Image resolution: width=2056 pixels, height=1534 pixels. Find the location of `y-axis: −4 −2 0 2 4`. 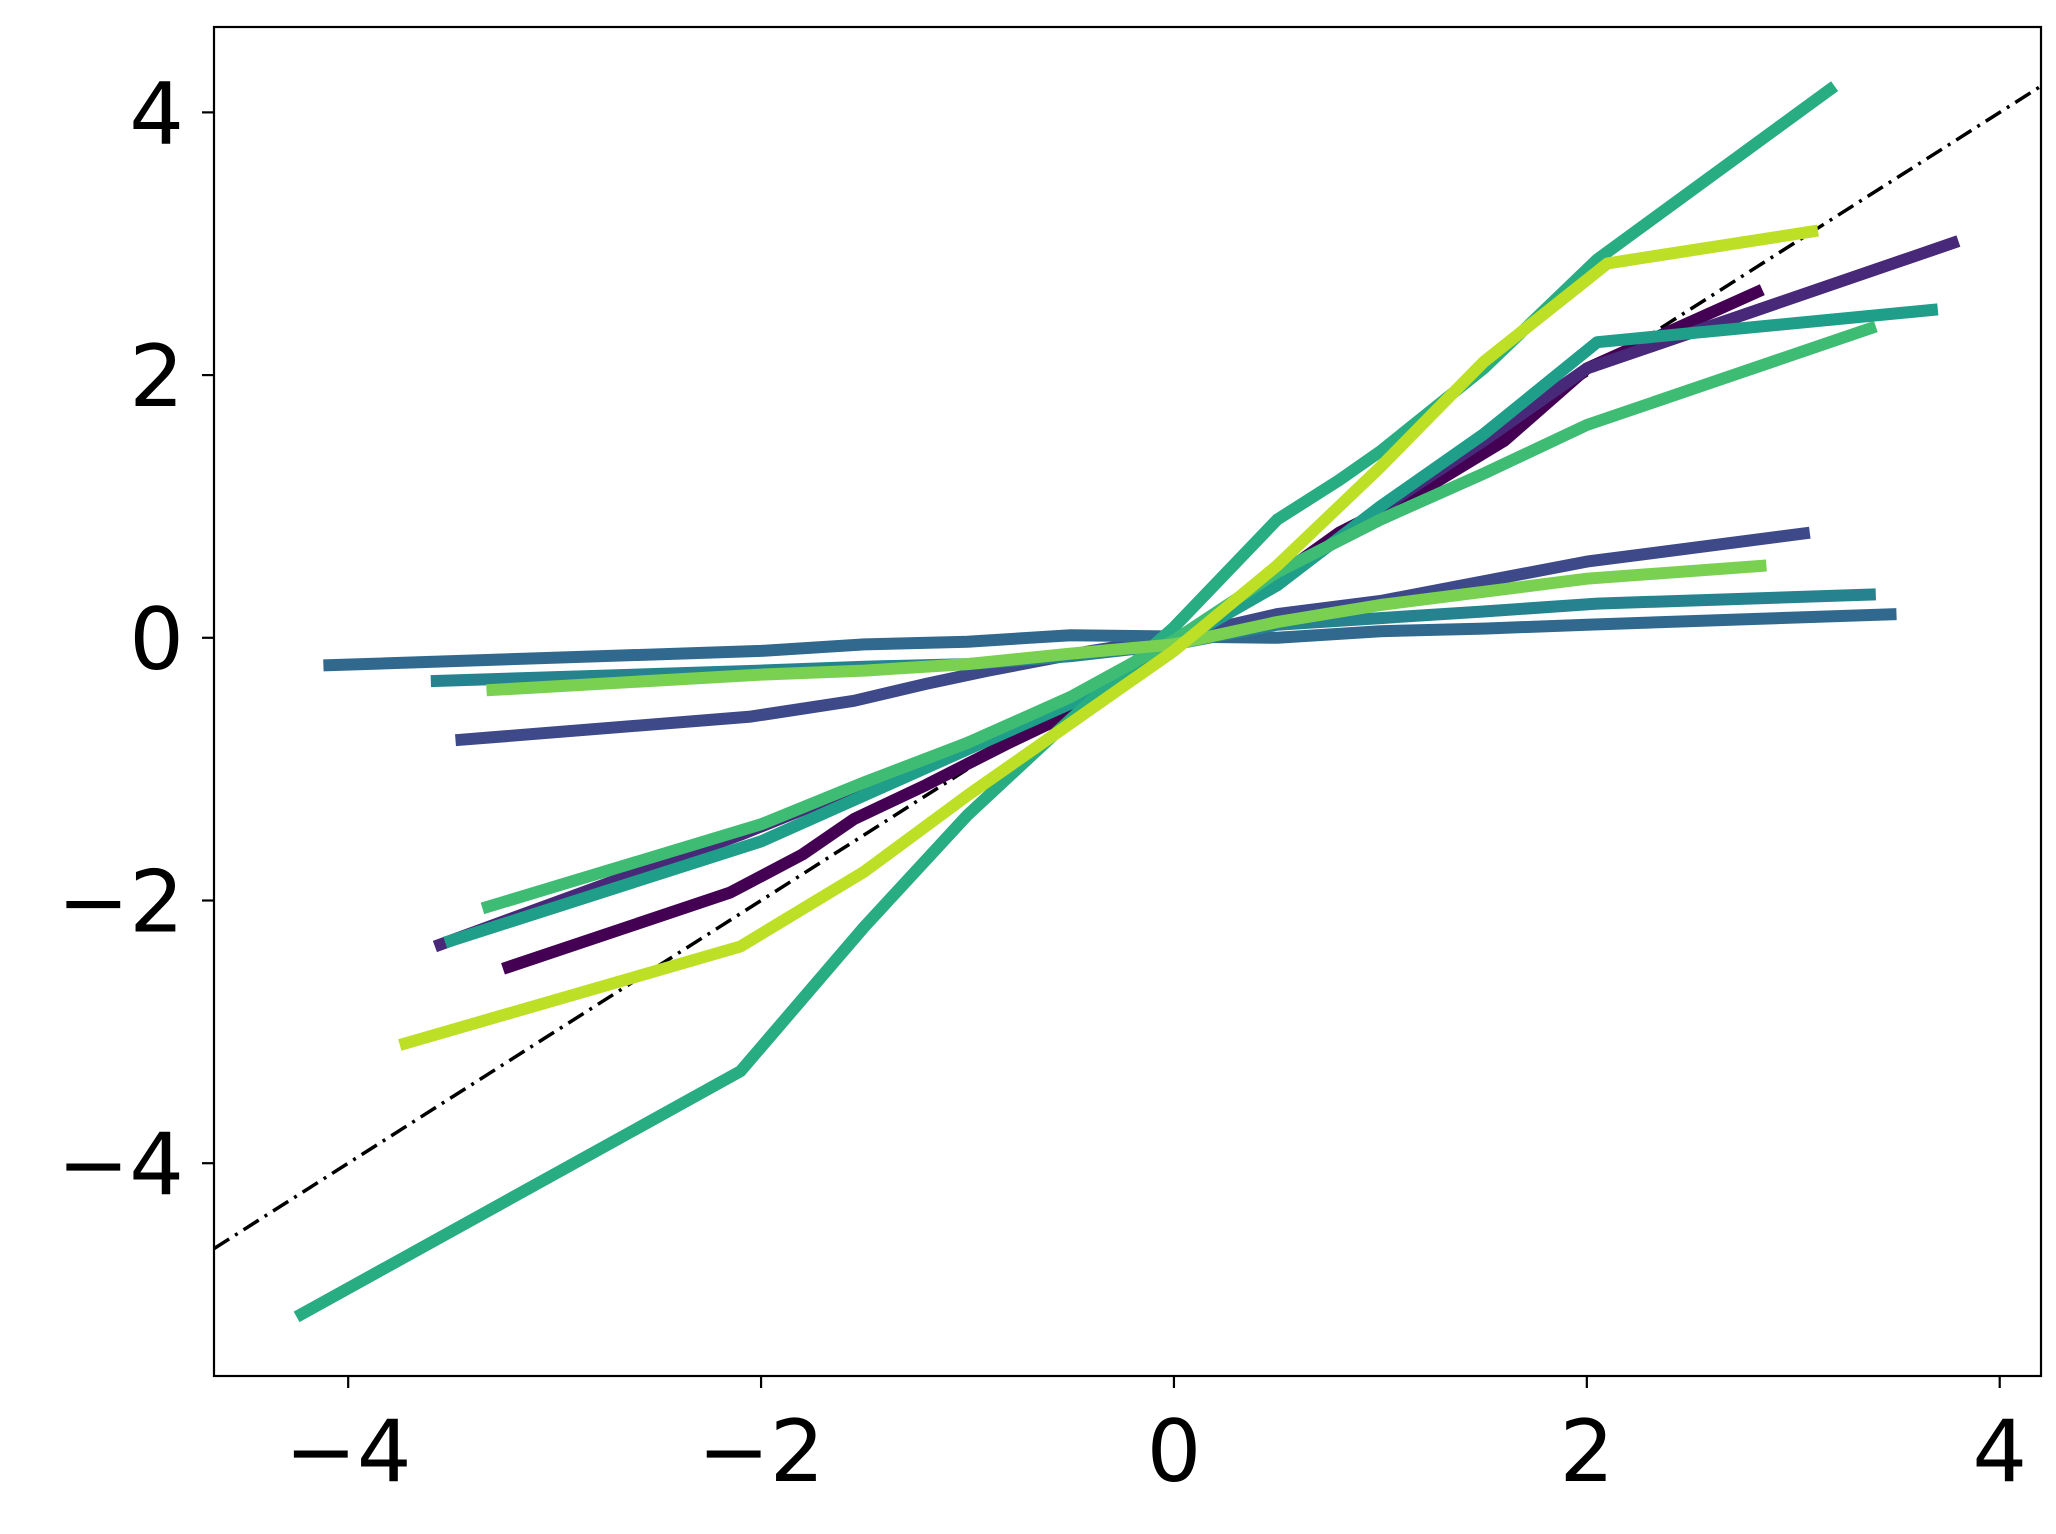

y-axis: −4 −2 0 2 4 is located at coordinates (135, 639).